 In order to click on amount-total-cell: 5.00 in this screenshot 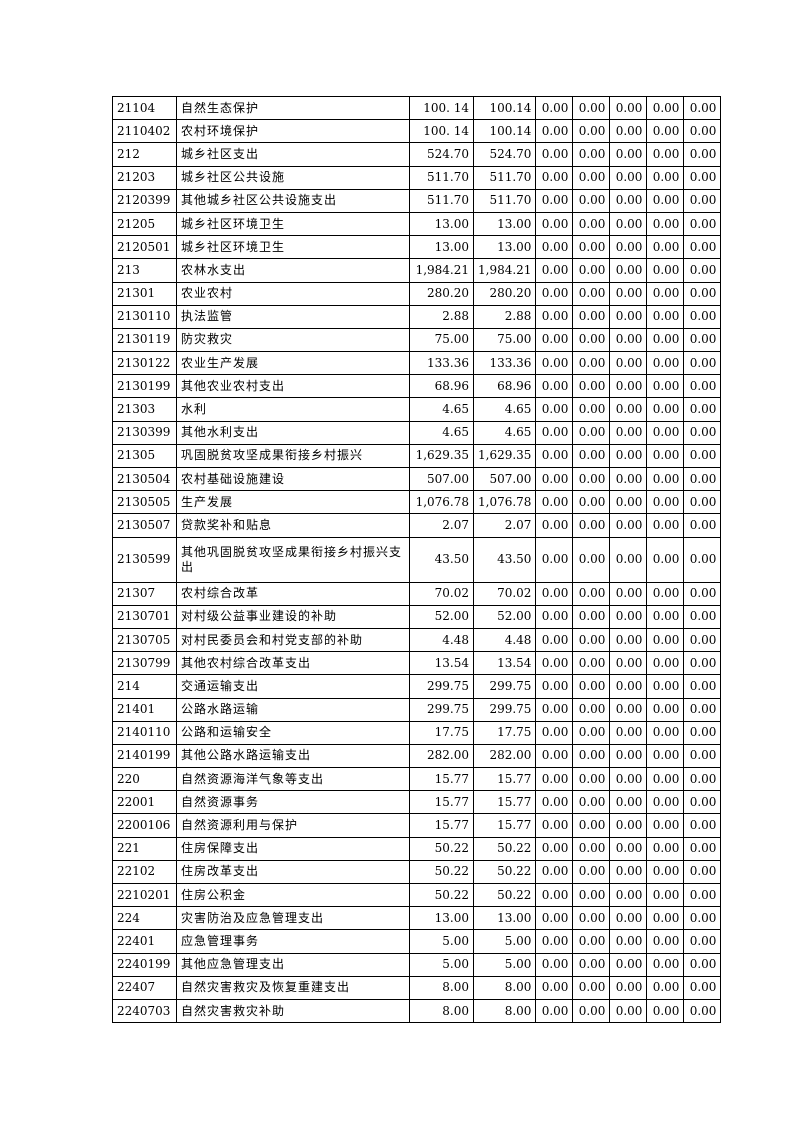, I will do `click(441, 941)`.